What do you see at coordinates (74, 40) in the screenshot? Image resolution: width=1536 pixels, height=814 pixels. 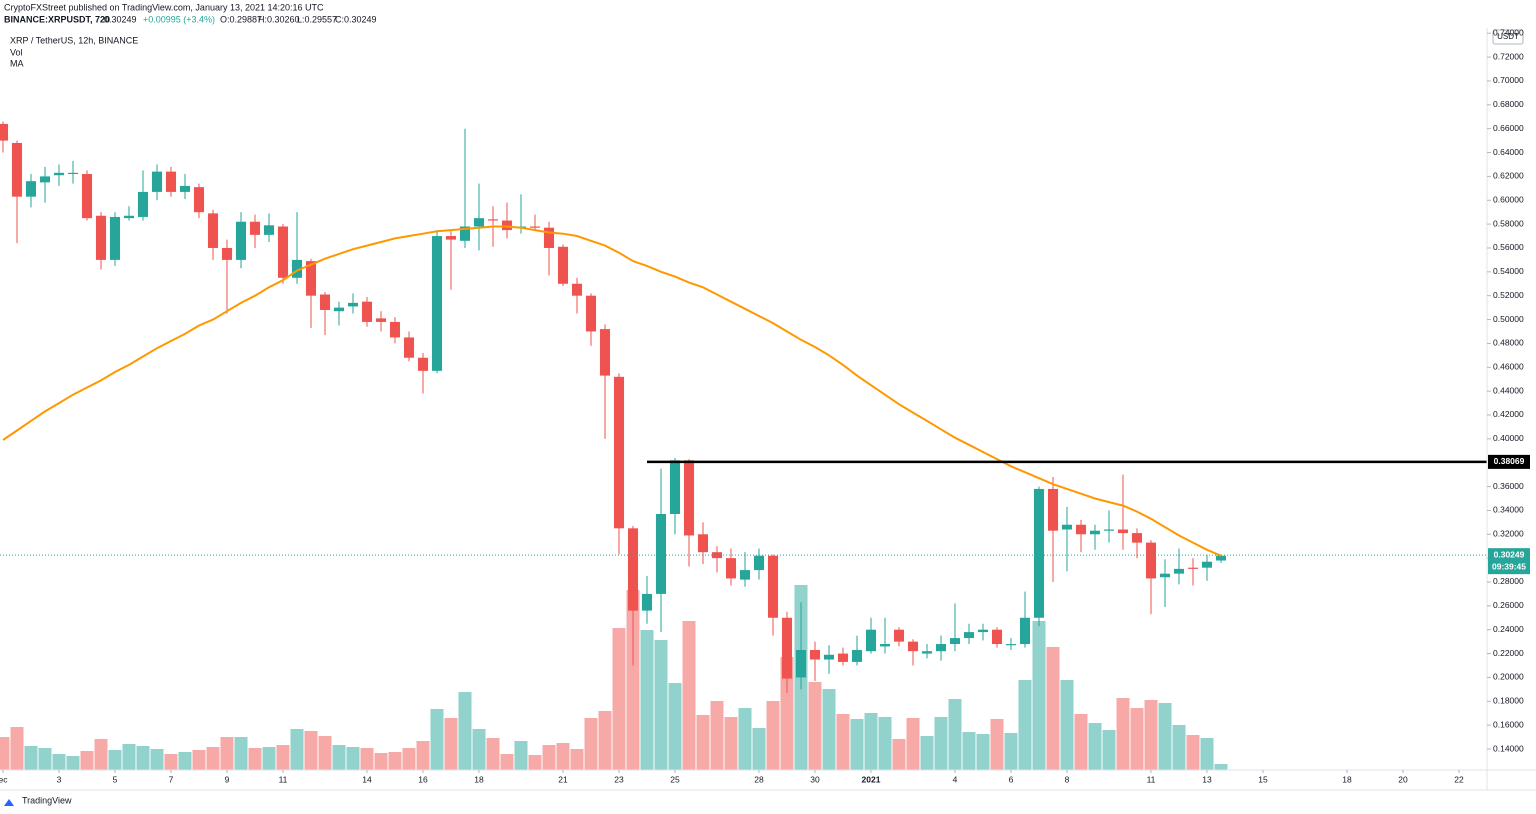 I see `chart-title: XRP / TetherUS, 12h, BINANCE` at bounding box center [74, 40].